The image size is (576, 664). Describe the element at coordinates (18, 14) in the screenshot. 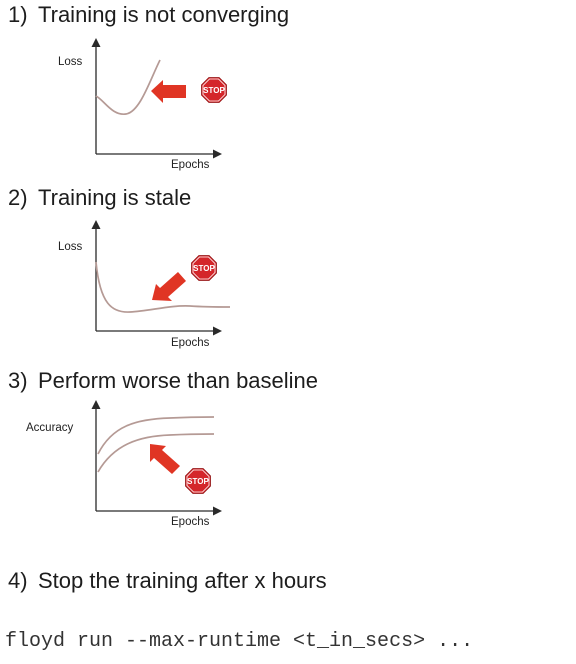

I see `section-number: 1)` at that location.